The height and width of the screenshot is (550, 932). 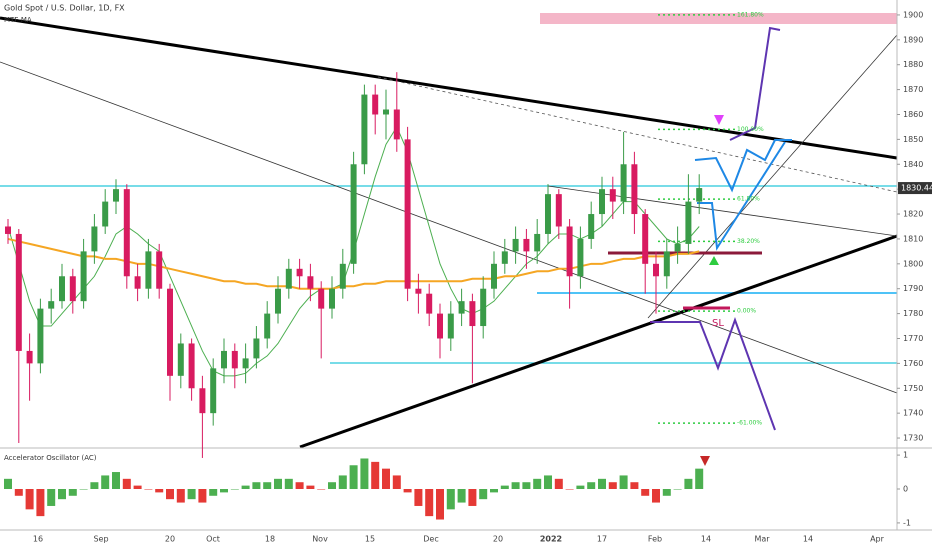 I want to click on fib-label: 61.80%, so click(x=748, y=199).